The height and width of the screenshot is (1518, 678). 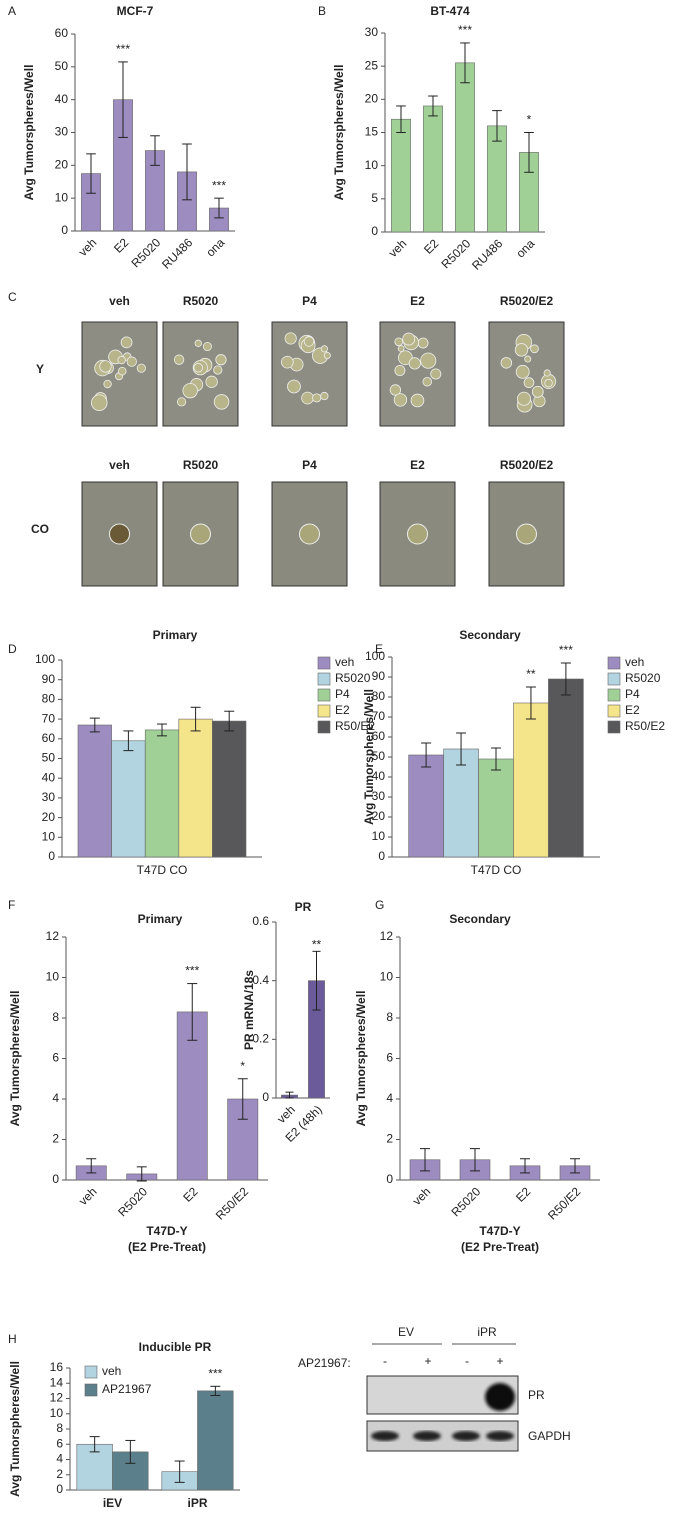 What do you see at coordinates (385, 1361) in the screenshot?
I see `lane-label: -` at bounding box center [385, 1361].